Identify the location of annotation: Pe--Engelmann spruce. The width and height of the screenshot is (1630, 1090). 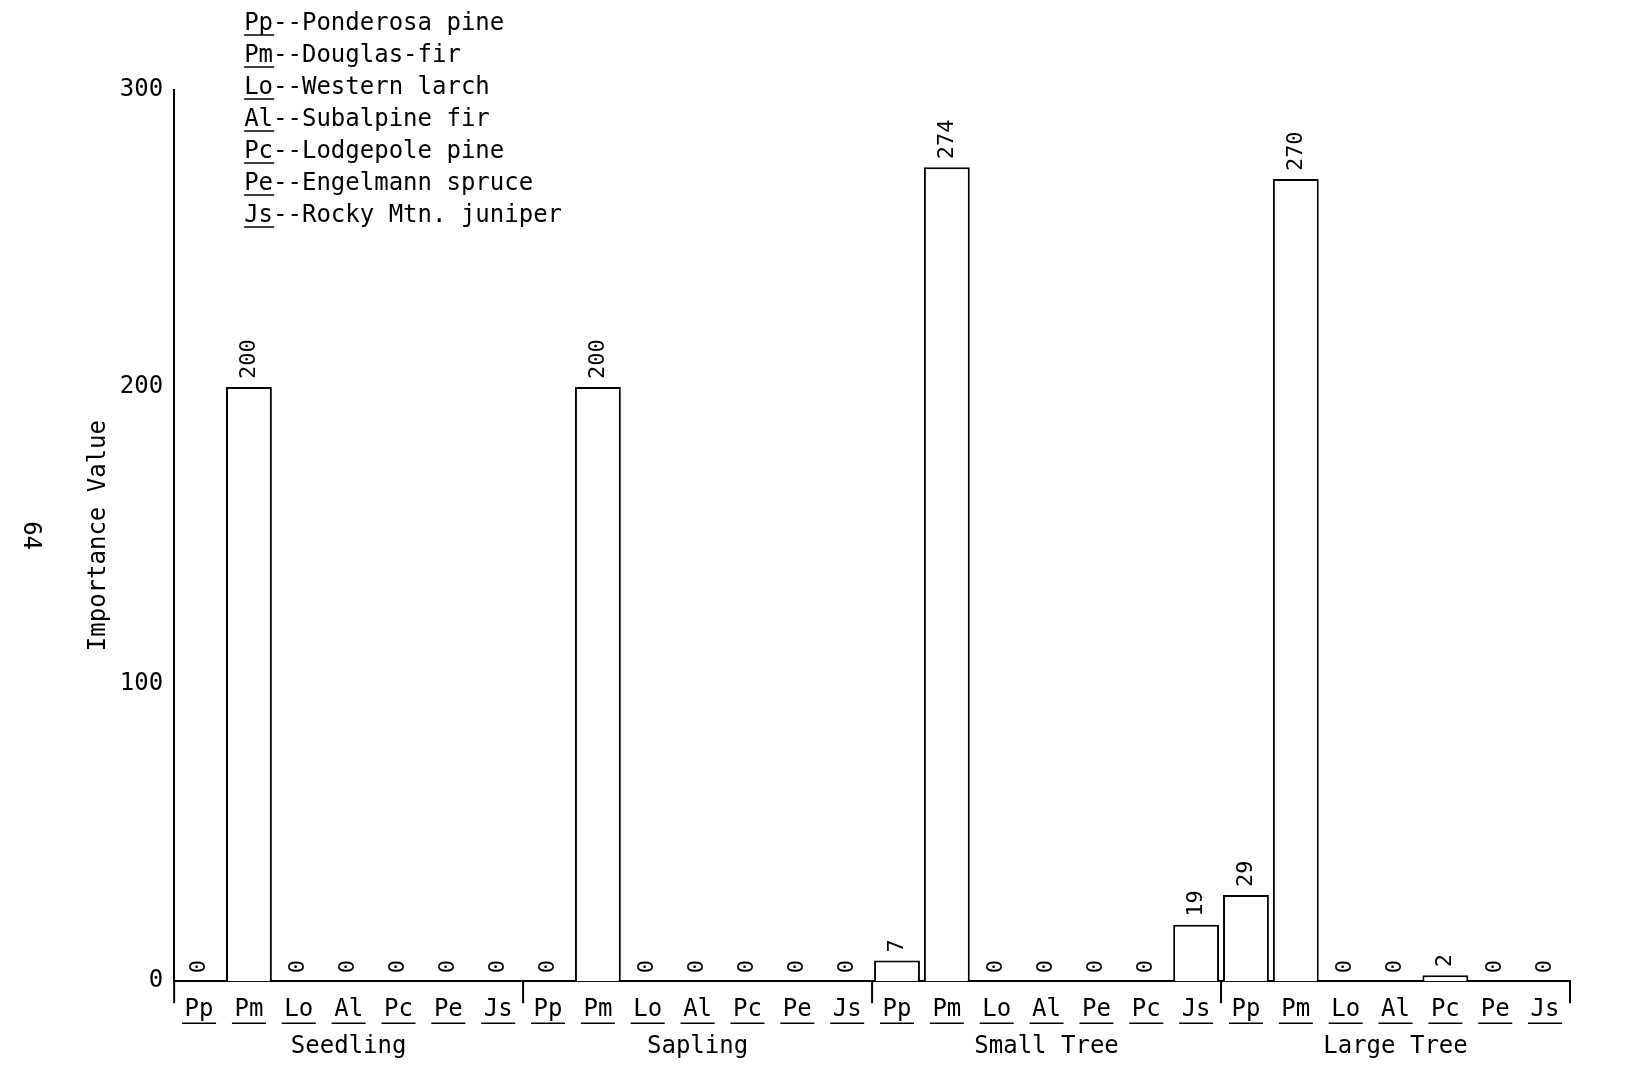
(389, 182).